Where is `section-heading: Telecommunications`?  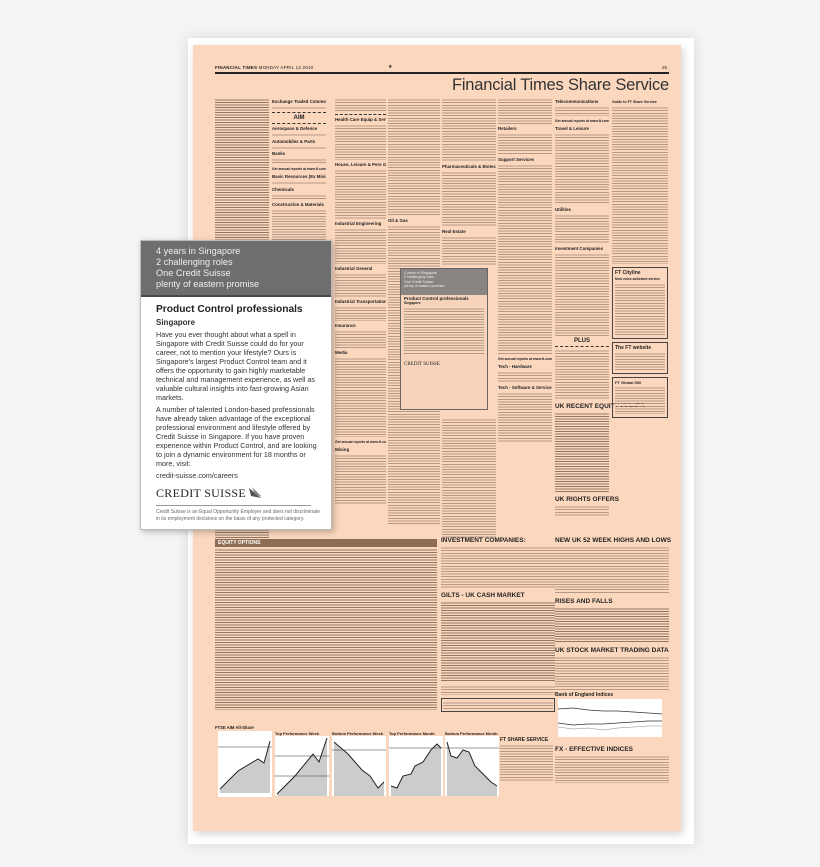
section-heading: Telecommunications is located at coordinates (577, 101).